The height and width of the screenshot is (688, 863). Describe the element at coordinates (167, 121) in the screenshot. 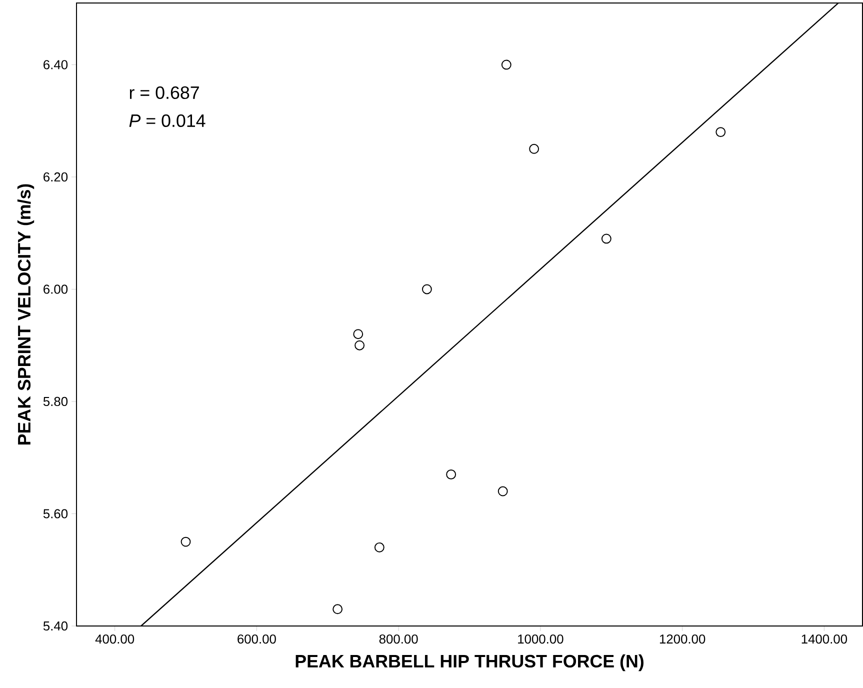

I see `annotation: P = 0.014` at that location.